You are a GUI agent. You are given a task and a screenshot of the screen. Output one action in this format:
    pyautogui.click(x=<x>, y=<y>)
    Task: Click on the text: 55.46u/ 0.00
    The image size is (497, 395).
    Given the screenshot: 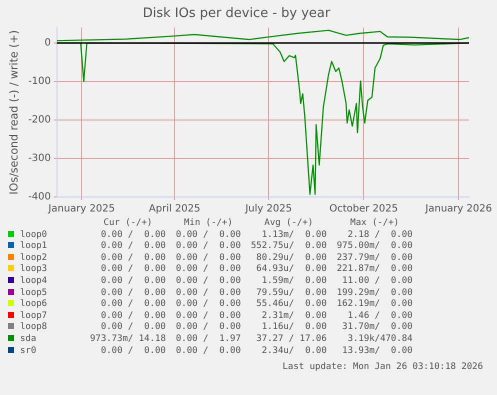 What is the action you would take?
    pyautogui.click(x=291, y=305)
    